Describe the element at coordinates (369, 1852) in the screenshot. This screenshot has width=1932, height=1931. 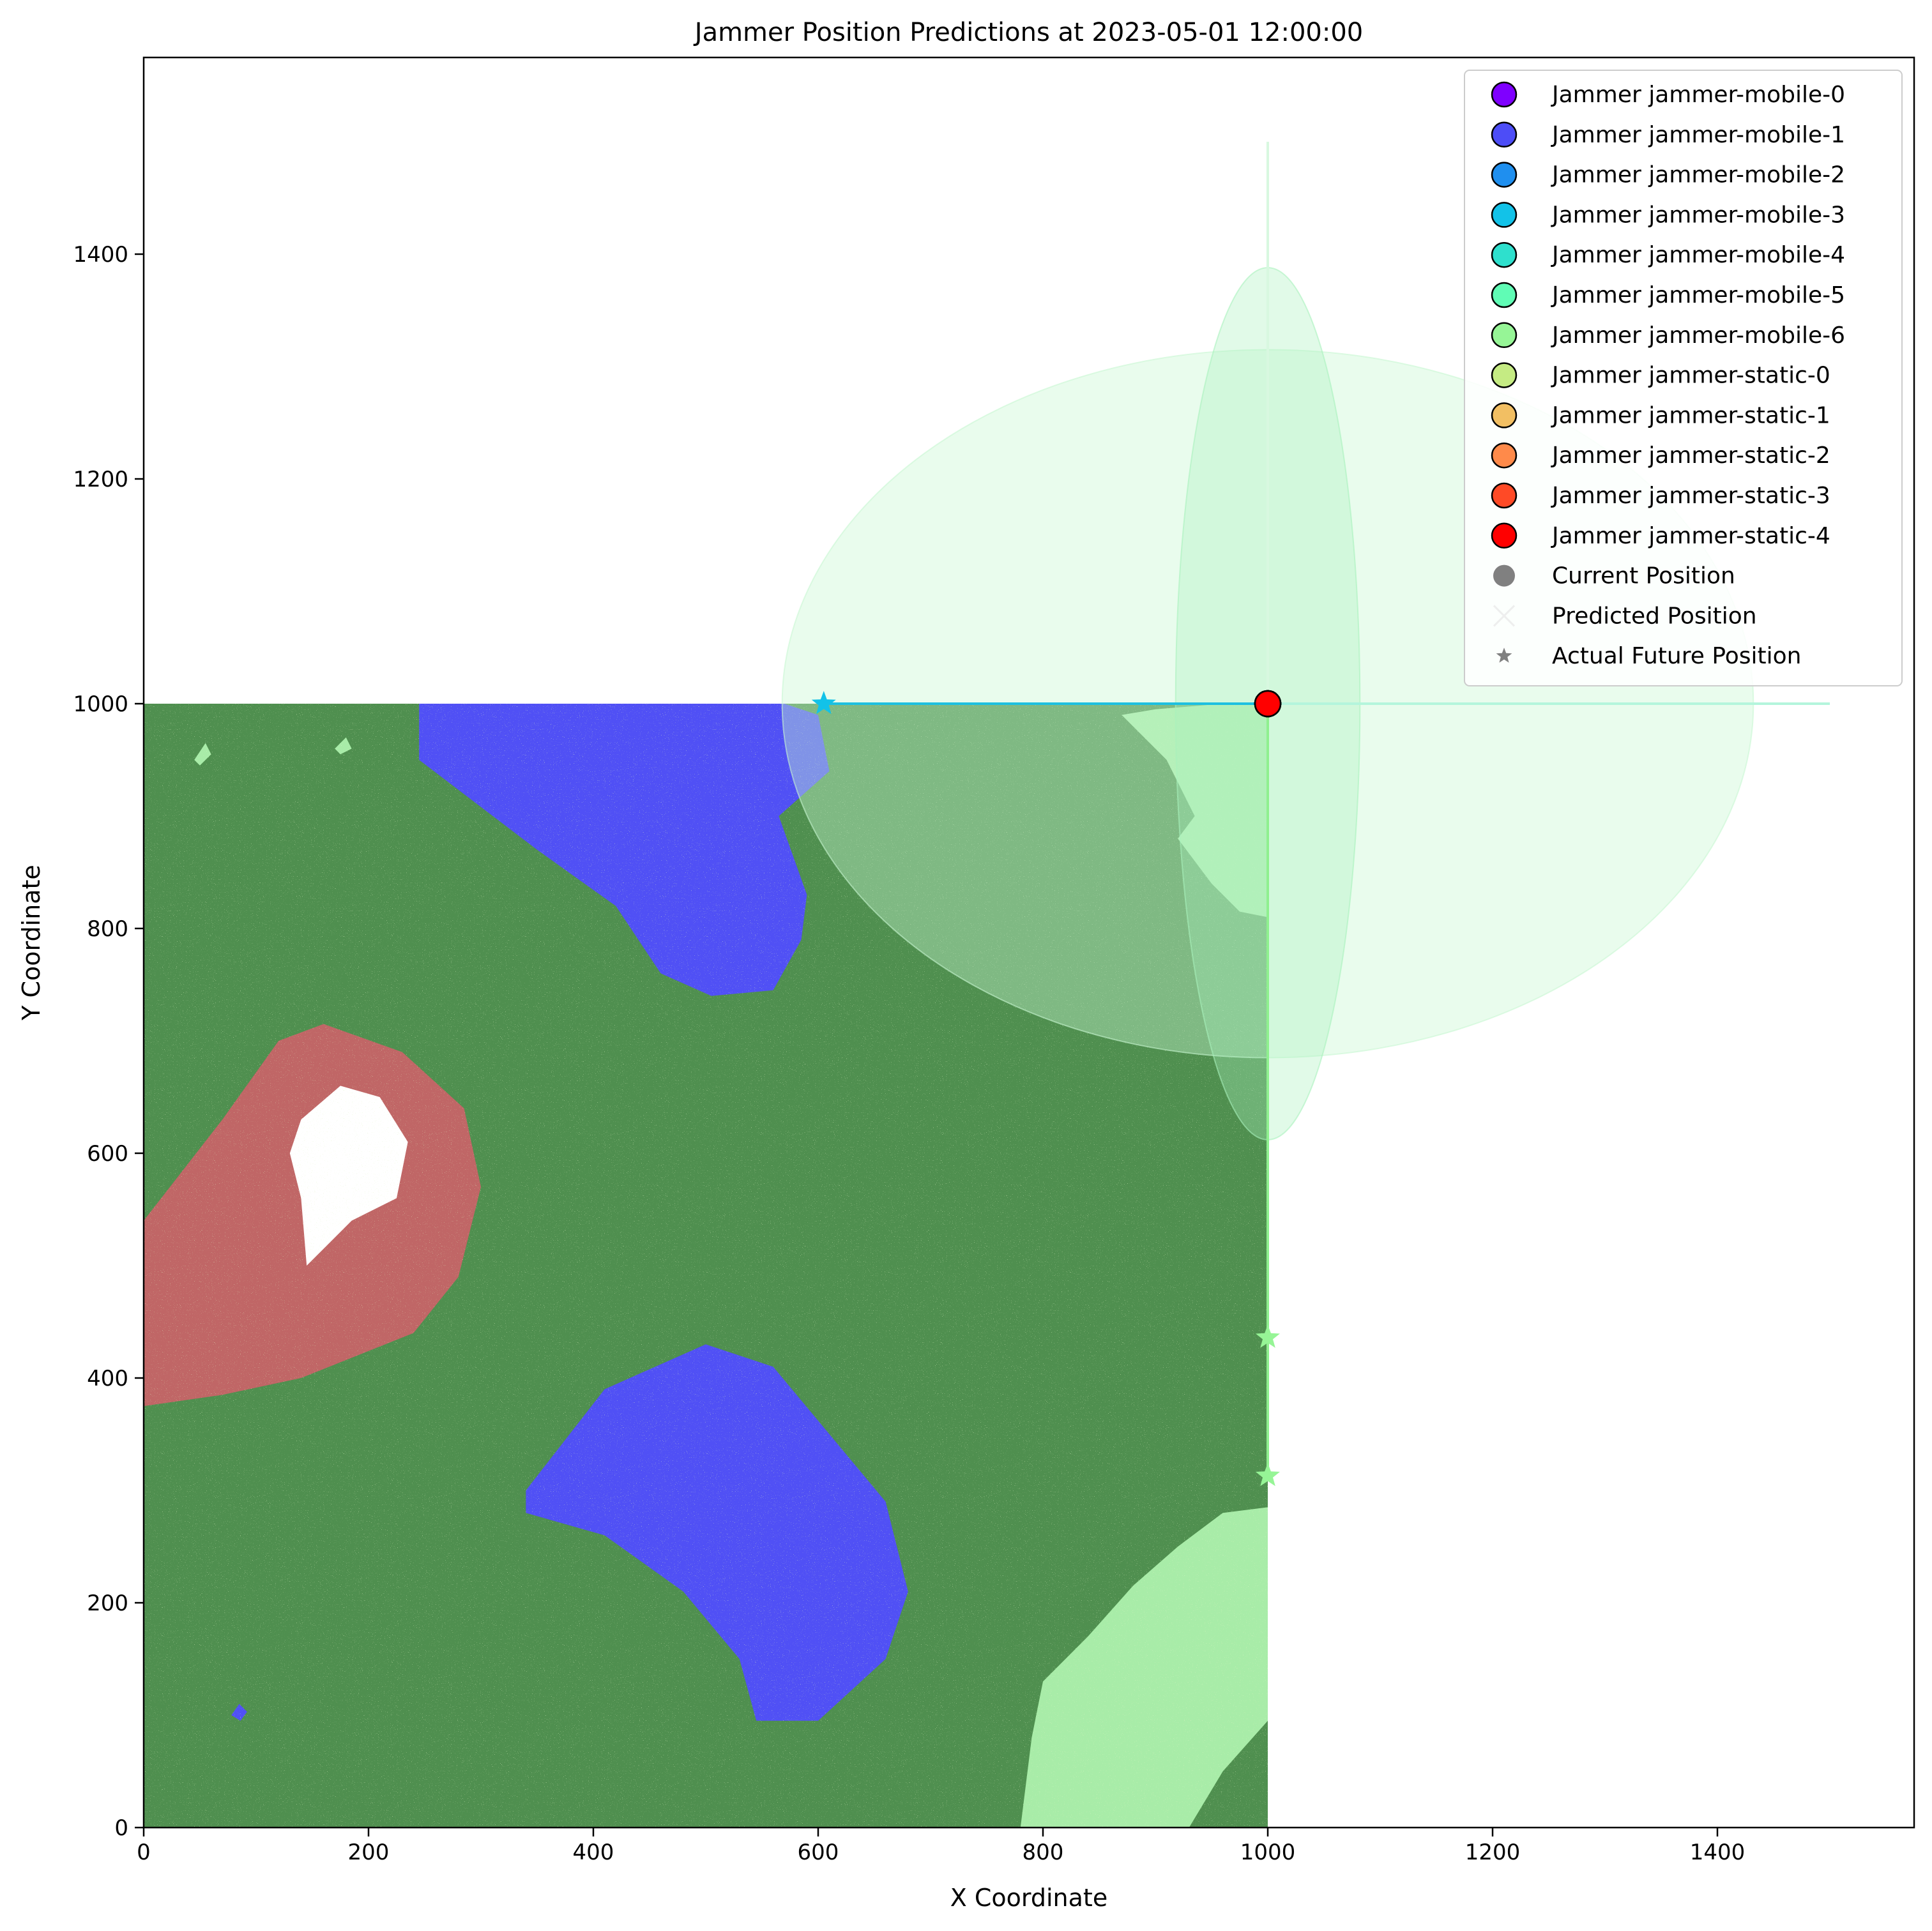
I see `x-tick-label: 200` at that location.